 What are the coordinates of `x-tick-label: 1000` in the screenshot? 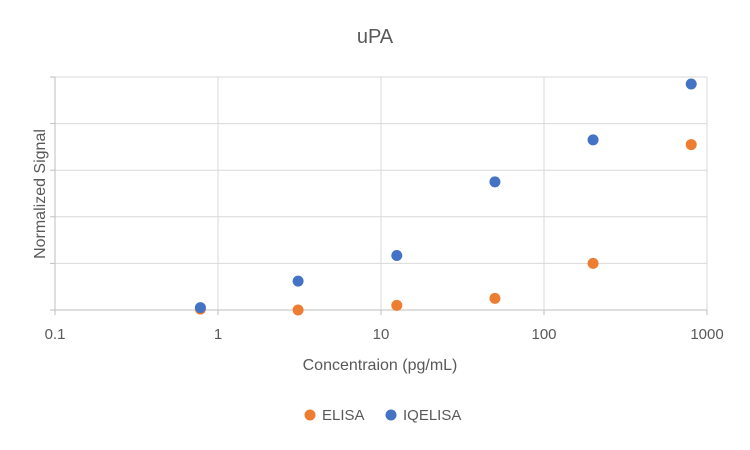 It's located at (706, 334).